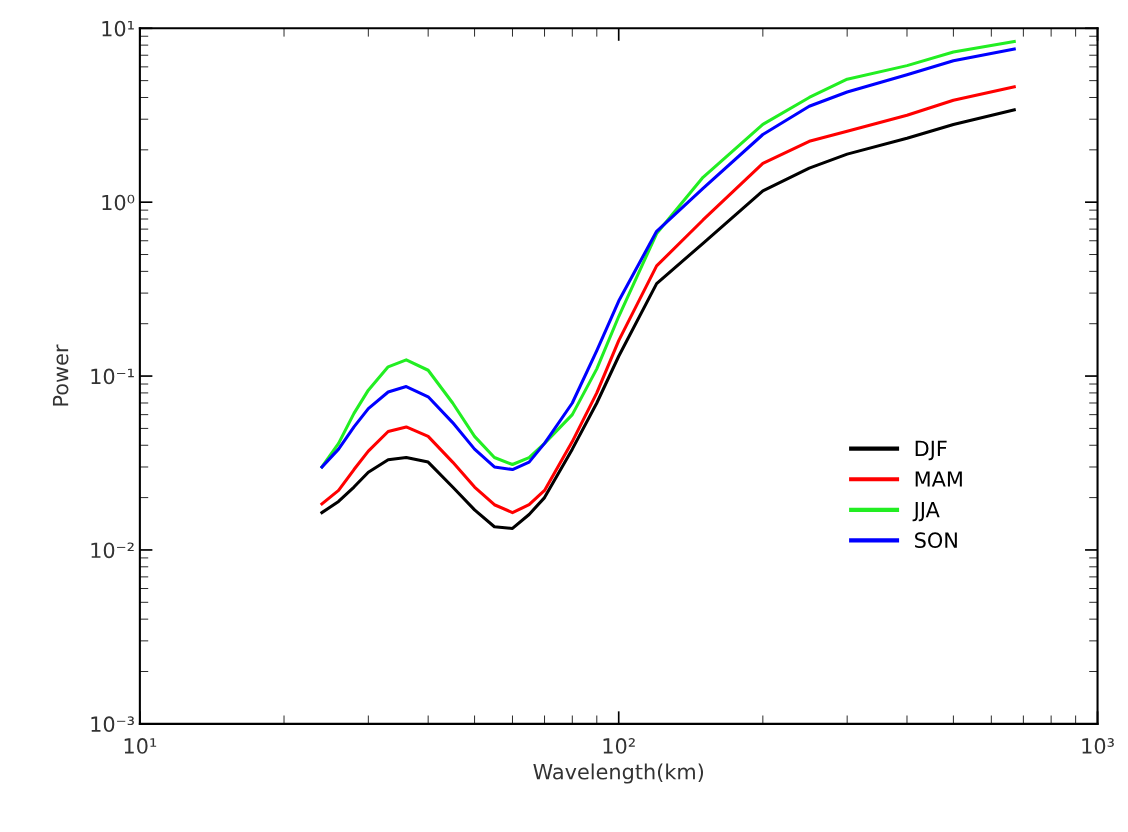 Image resolution: width=1128 pixels, height=832 pixels. Describe the element at coordinates (60, 375) in the screenshot. I see `y-axis-title: Power` at that location.